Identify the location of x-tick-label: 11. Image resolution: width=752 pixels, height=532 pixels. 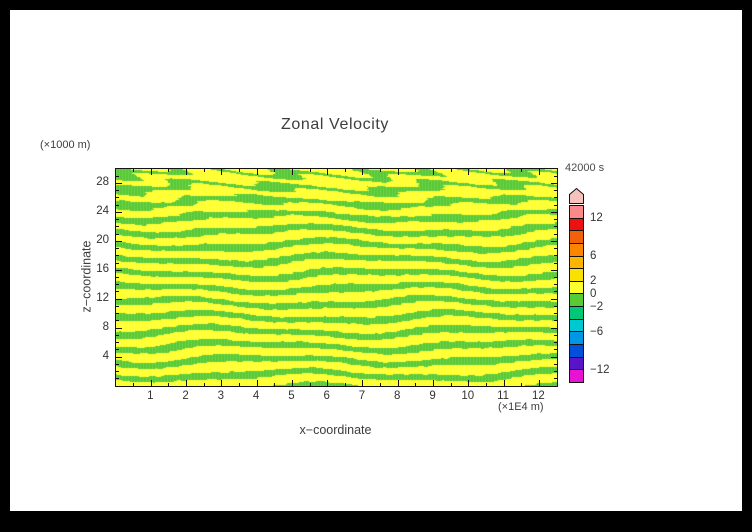
(503, 396).